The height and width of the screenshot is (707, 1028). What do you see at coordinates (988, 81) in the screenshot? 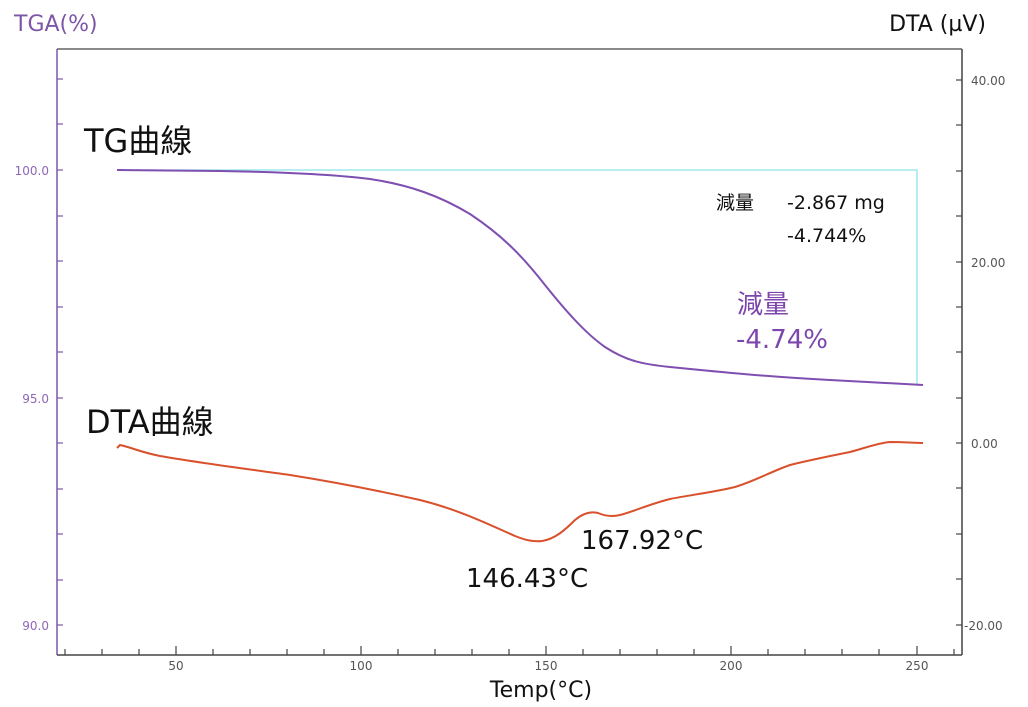
I see `right-tick-40: 40.00` at bounding box center [988, 81].